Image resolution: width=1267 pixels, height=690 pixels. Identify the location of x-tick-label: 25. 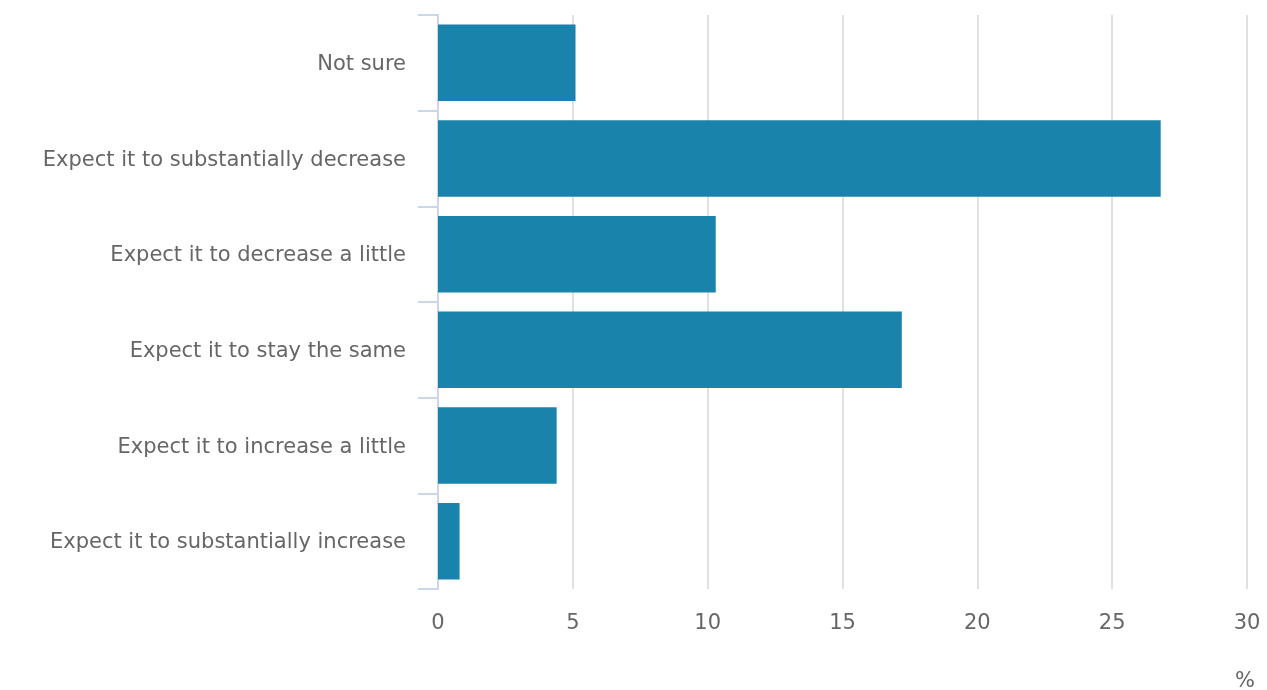
(1112, 621).